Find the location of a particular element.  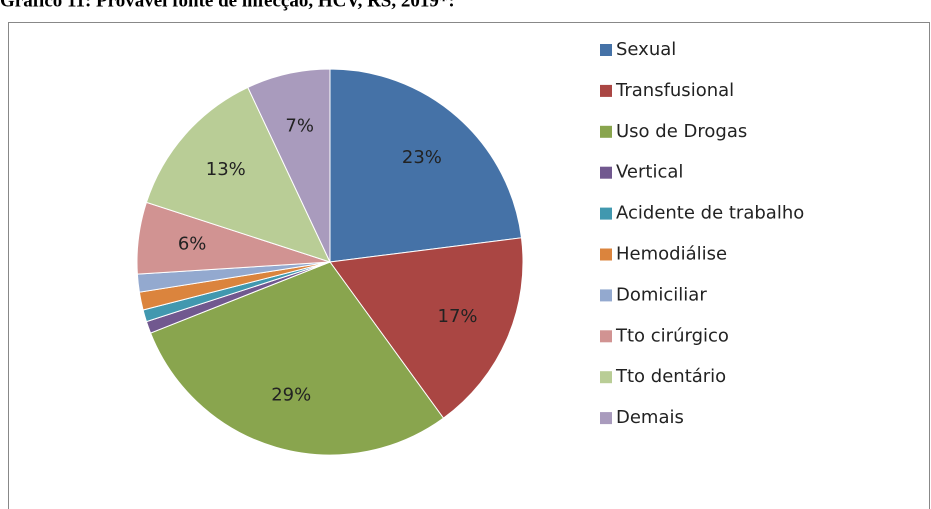

legend-label: Demais is located at coordinates (650, 417).